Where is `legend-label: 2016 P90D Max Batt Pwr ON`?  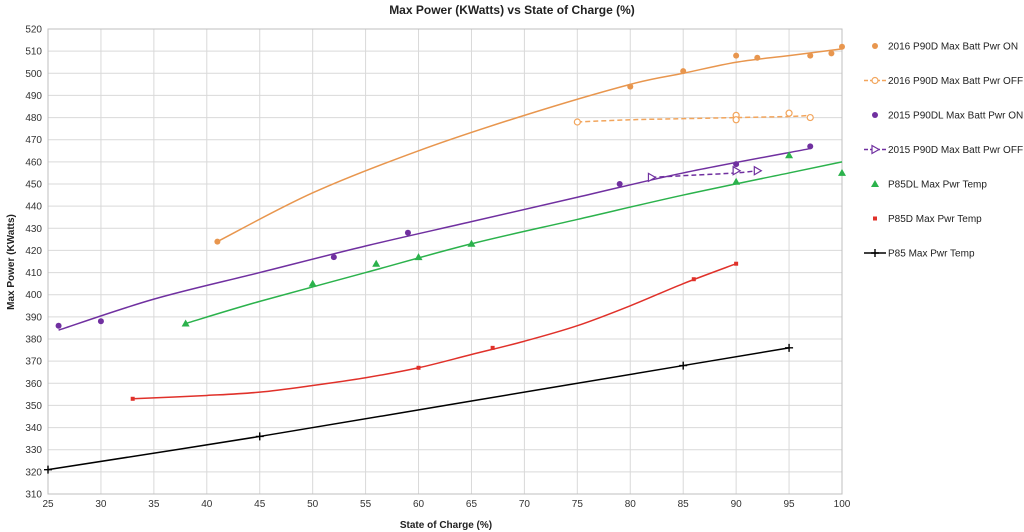 legend-label: 2016 P90D Max Batt Pwr ON is located at coordinates (953, 47).